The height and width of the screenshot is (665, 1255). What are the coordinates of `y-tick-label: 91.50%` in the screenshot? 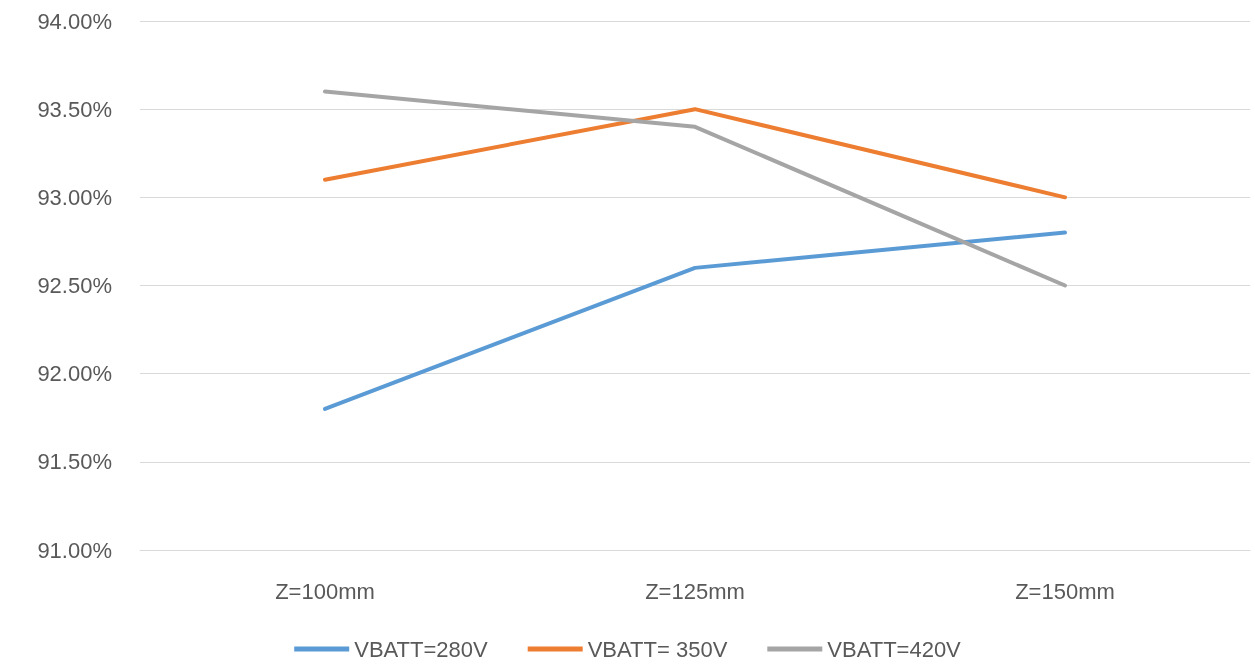 It's located at (74, 462).